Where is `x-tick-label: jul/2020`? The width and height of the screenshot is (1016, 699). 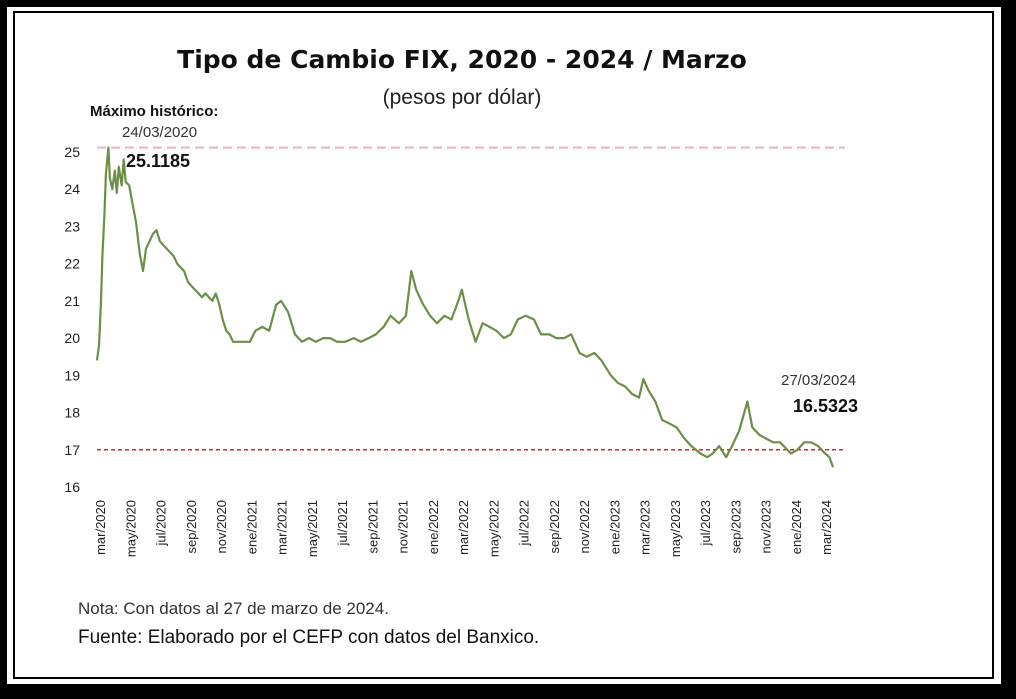
x-tick-label: jul/2020 is located at coordinates (161, 523).